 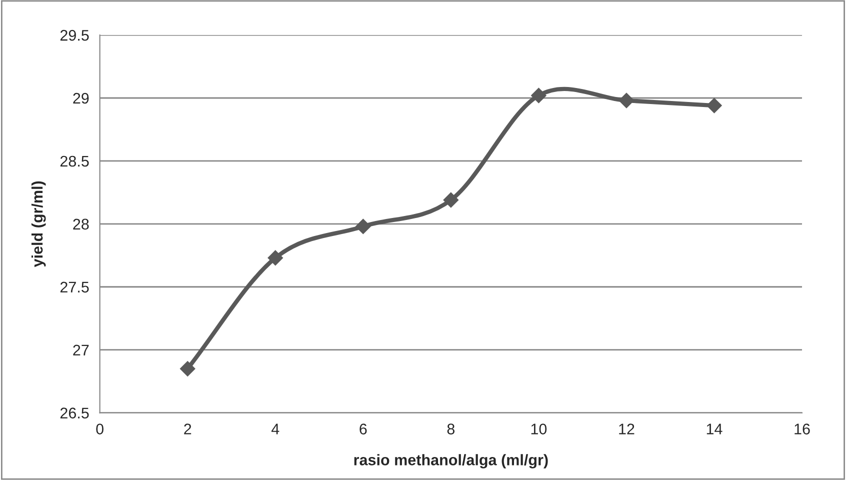 I want to click on x-tick-label: 6, so click(x=363, y=429).